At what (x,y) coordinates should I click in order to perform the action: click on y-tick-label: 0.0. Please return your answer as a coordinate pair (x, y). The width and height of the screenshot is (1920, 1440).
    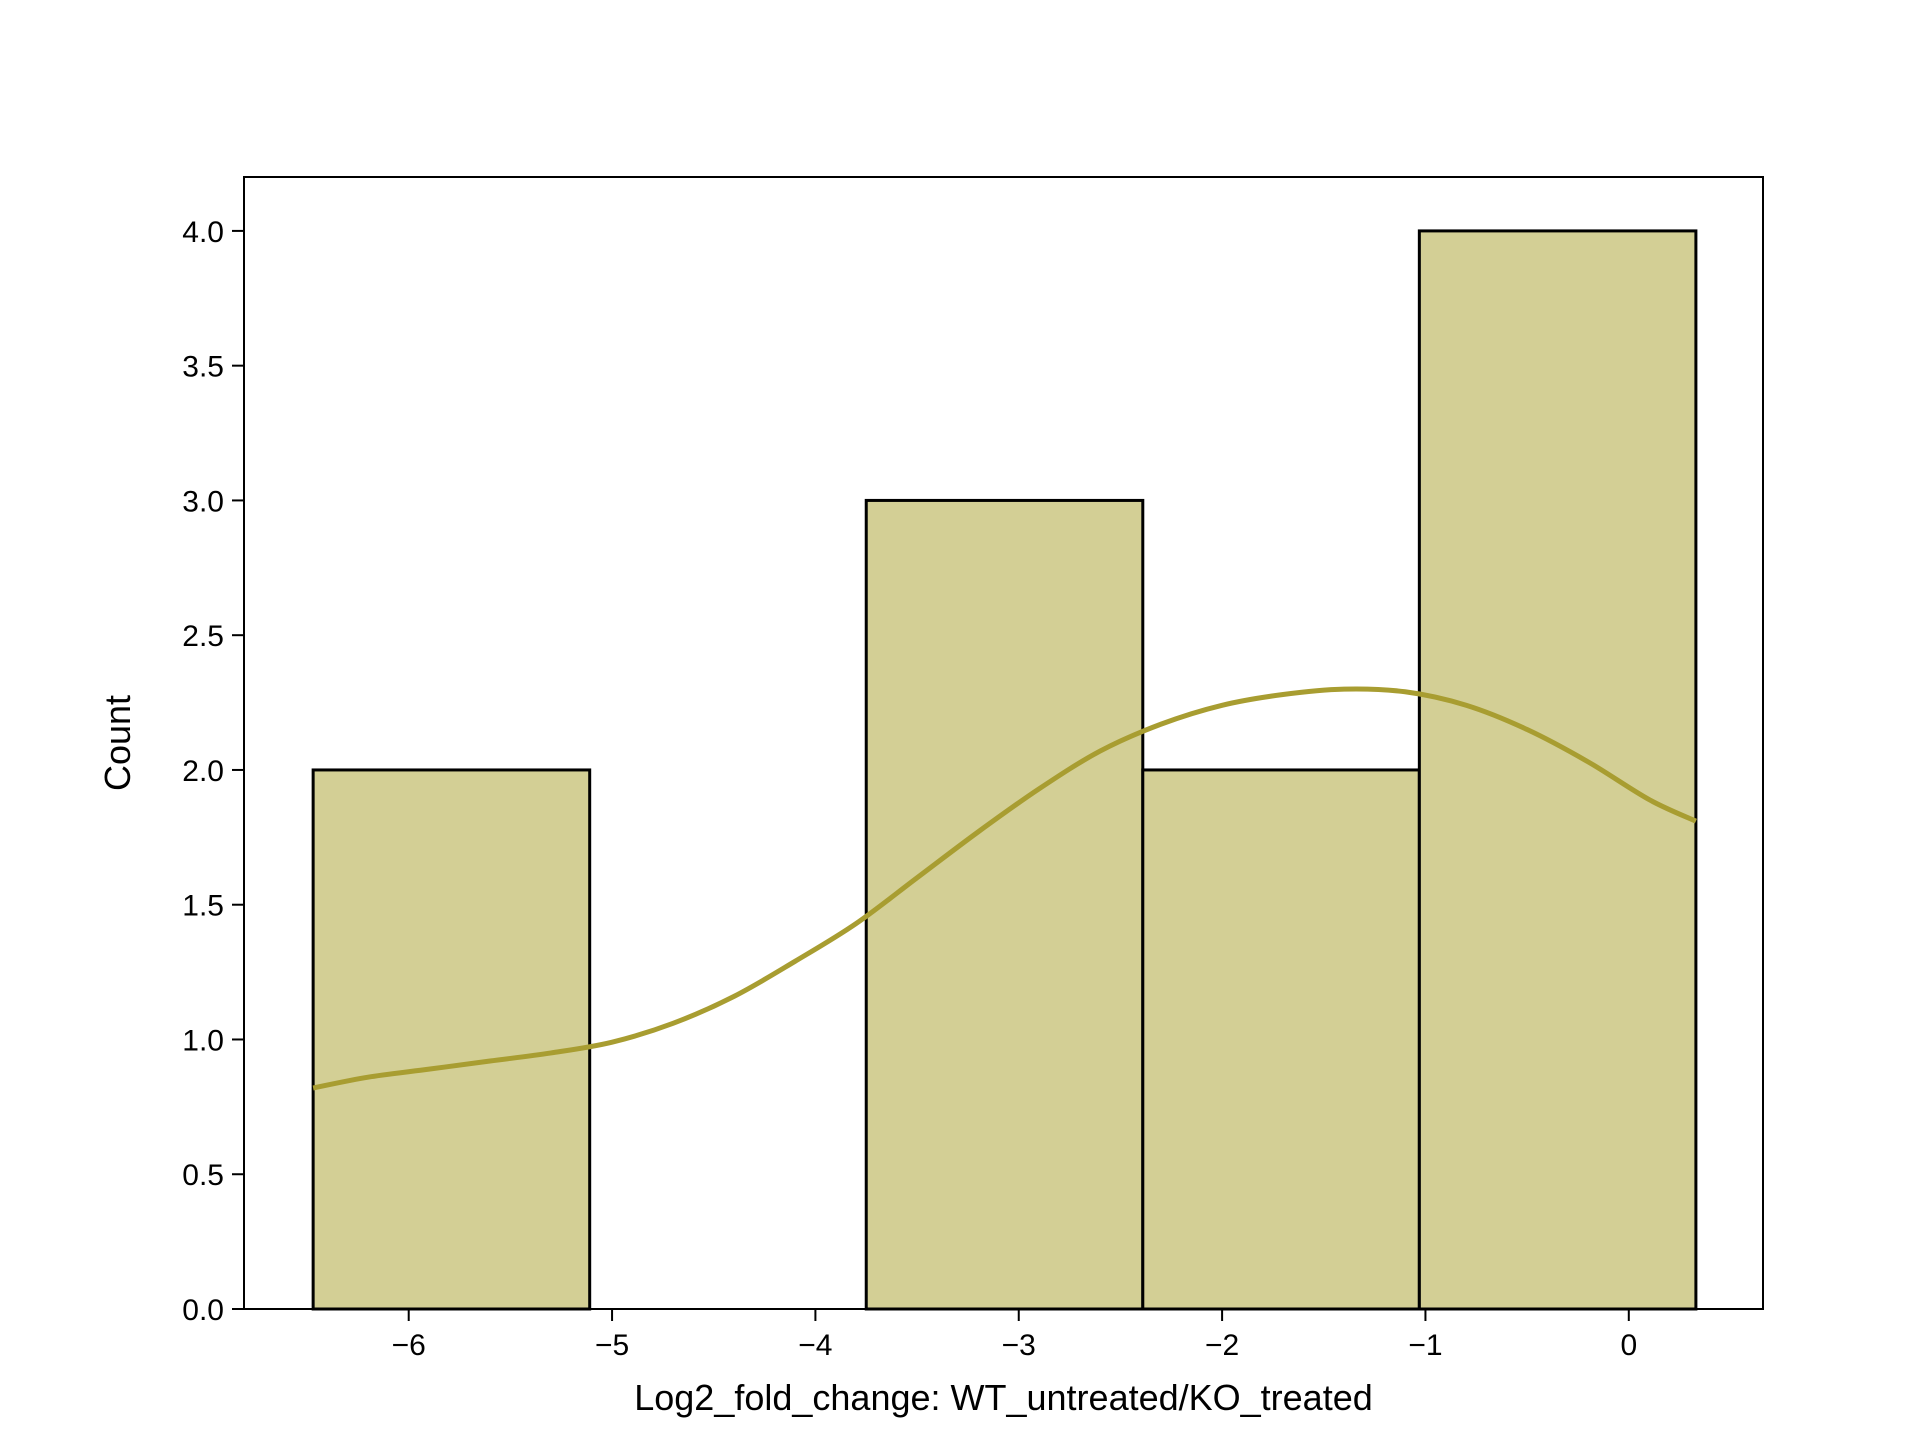
    Looking at the image, I should click on (203, 1310).